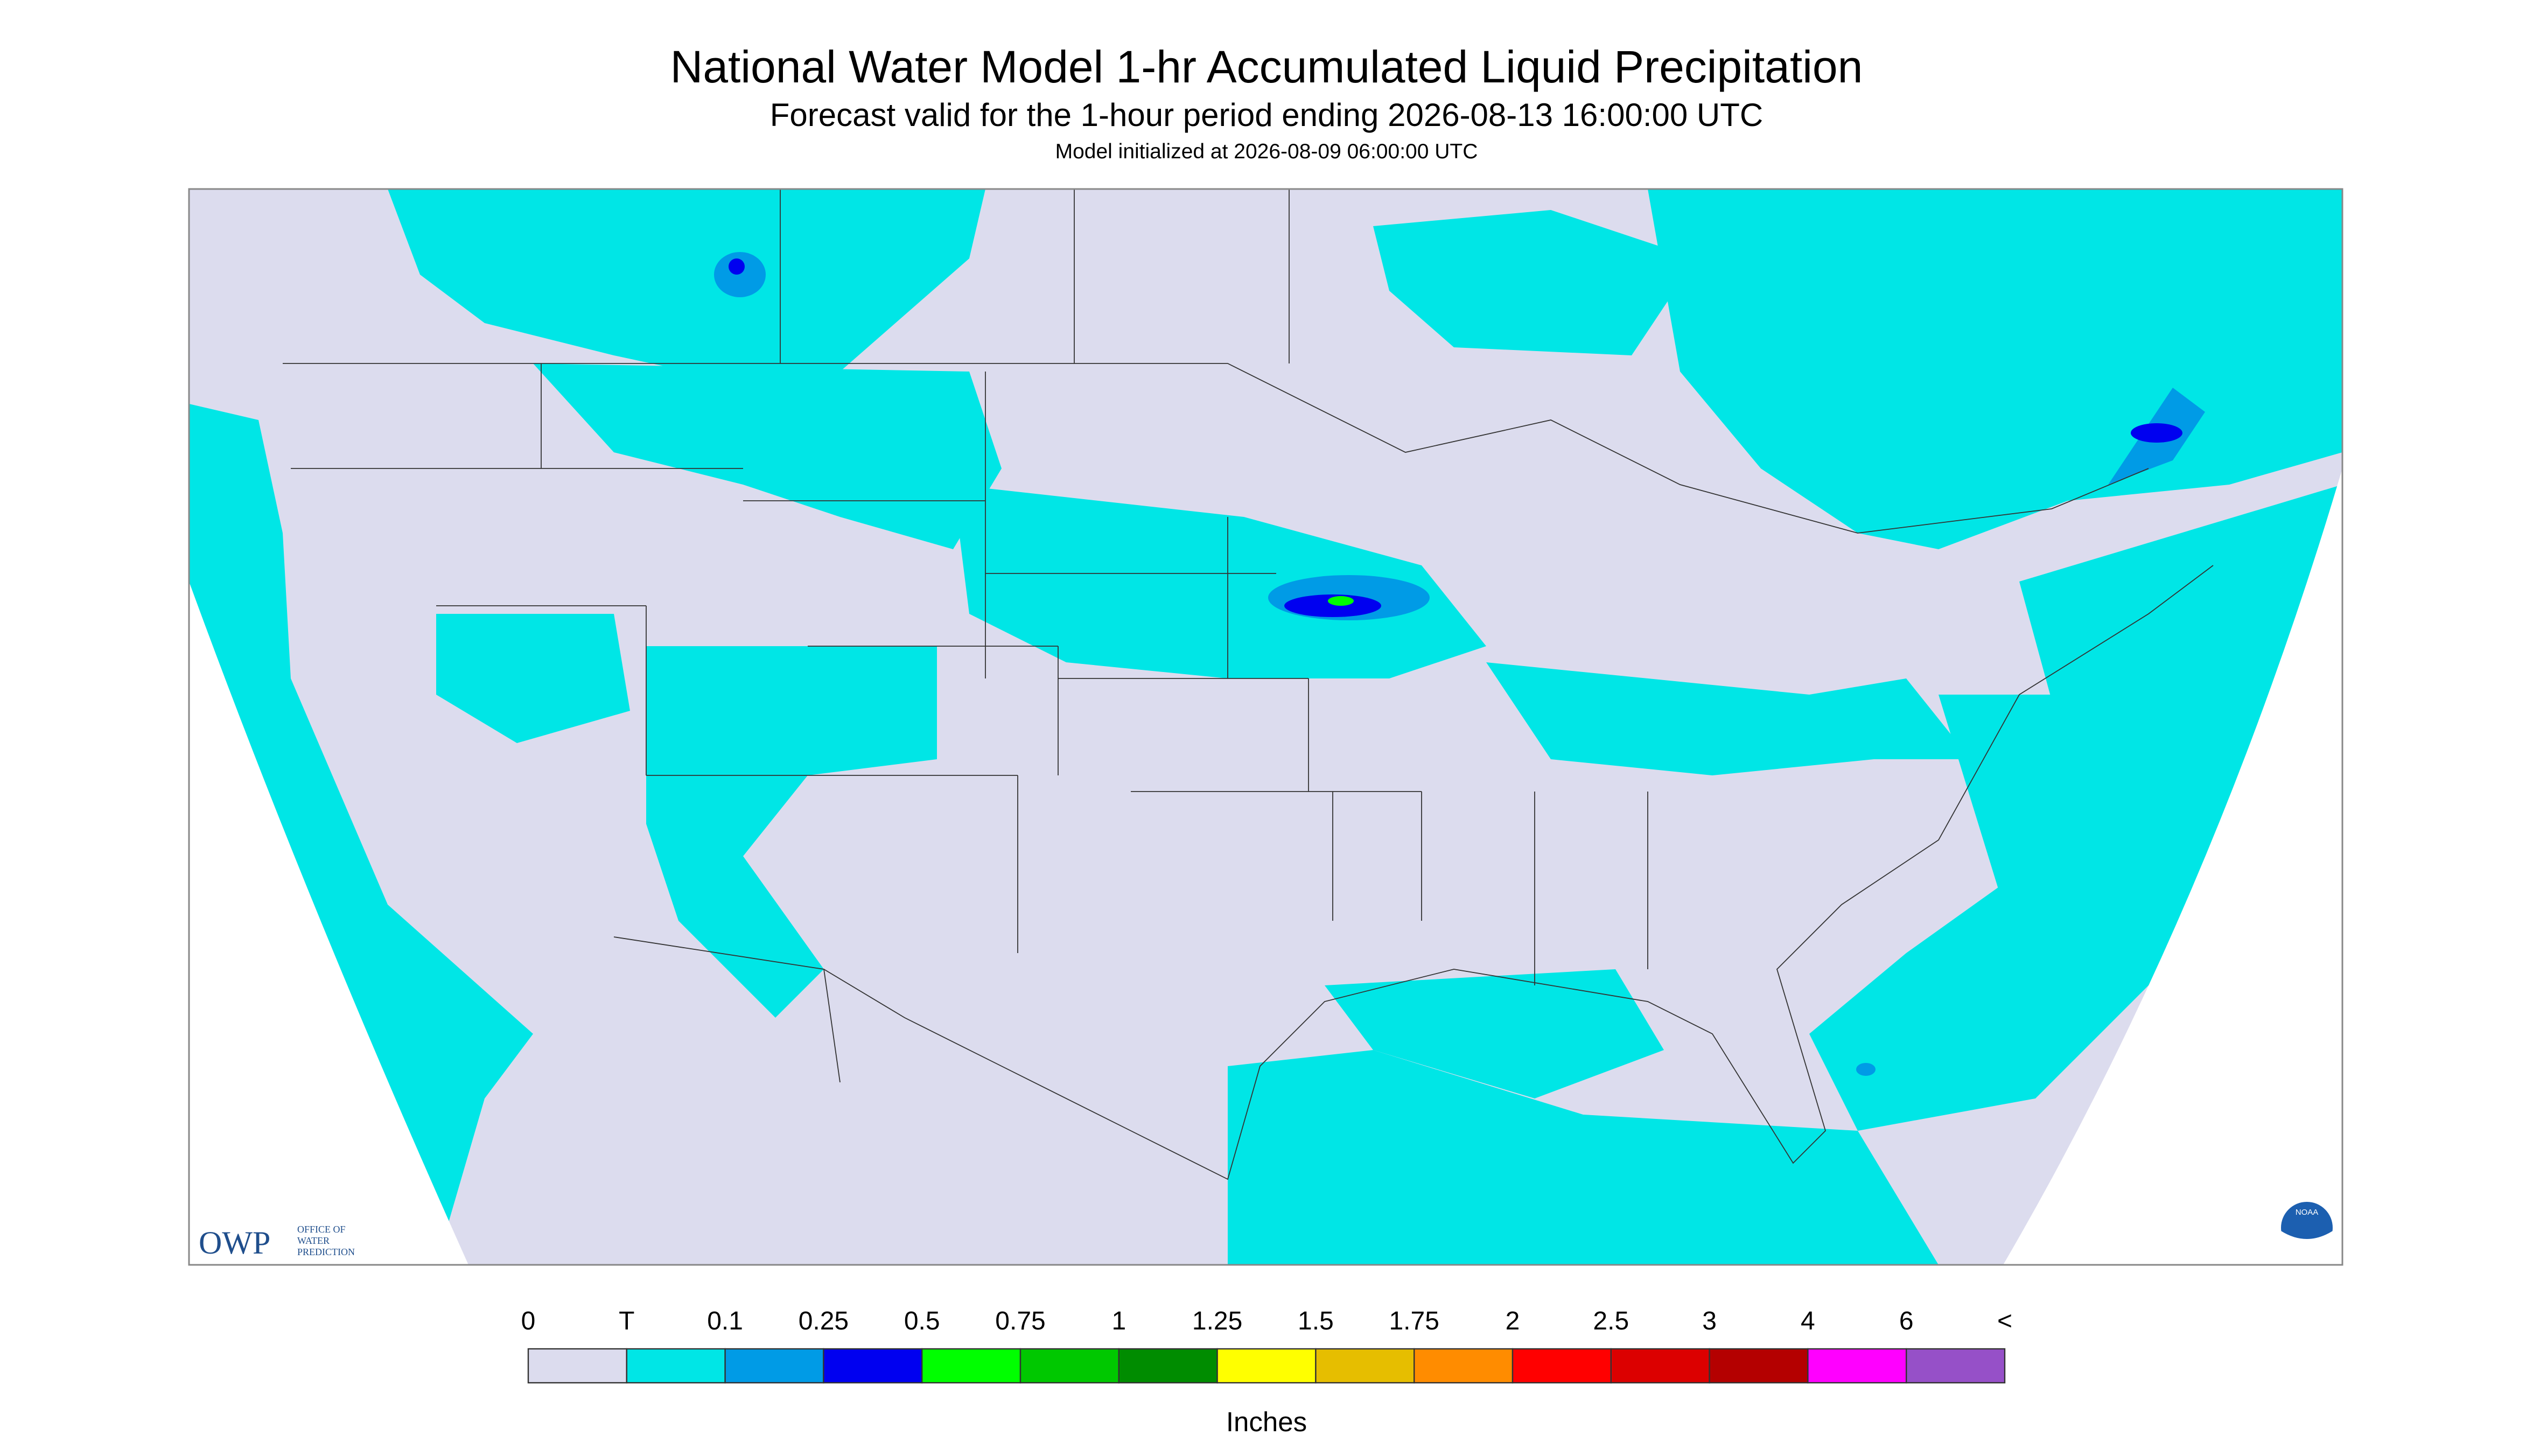  What do you see at coordinates (1316, 1321) in the screenshot?
I see `legend-label: 1.5` at bounding box center [1316, 1321].